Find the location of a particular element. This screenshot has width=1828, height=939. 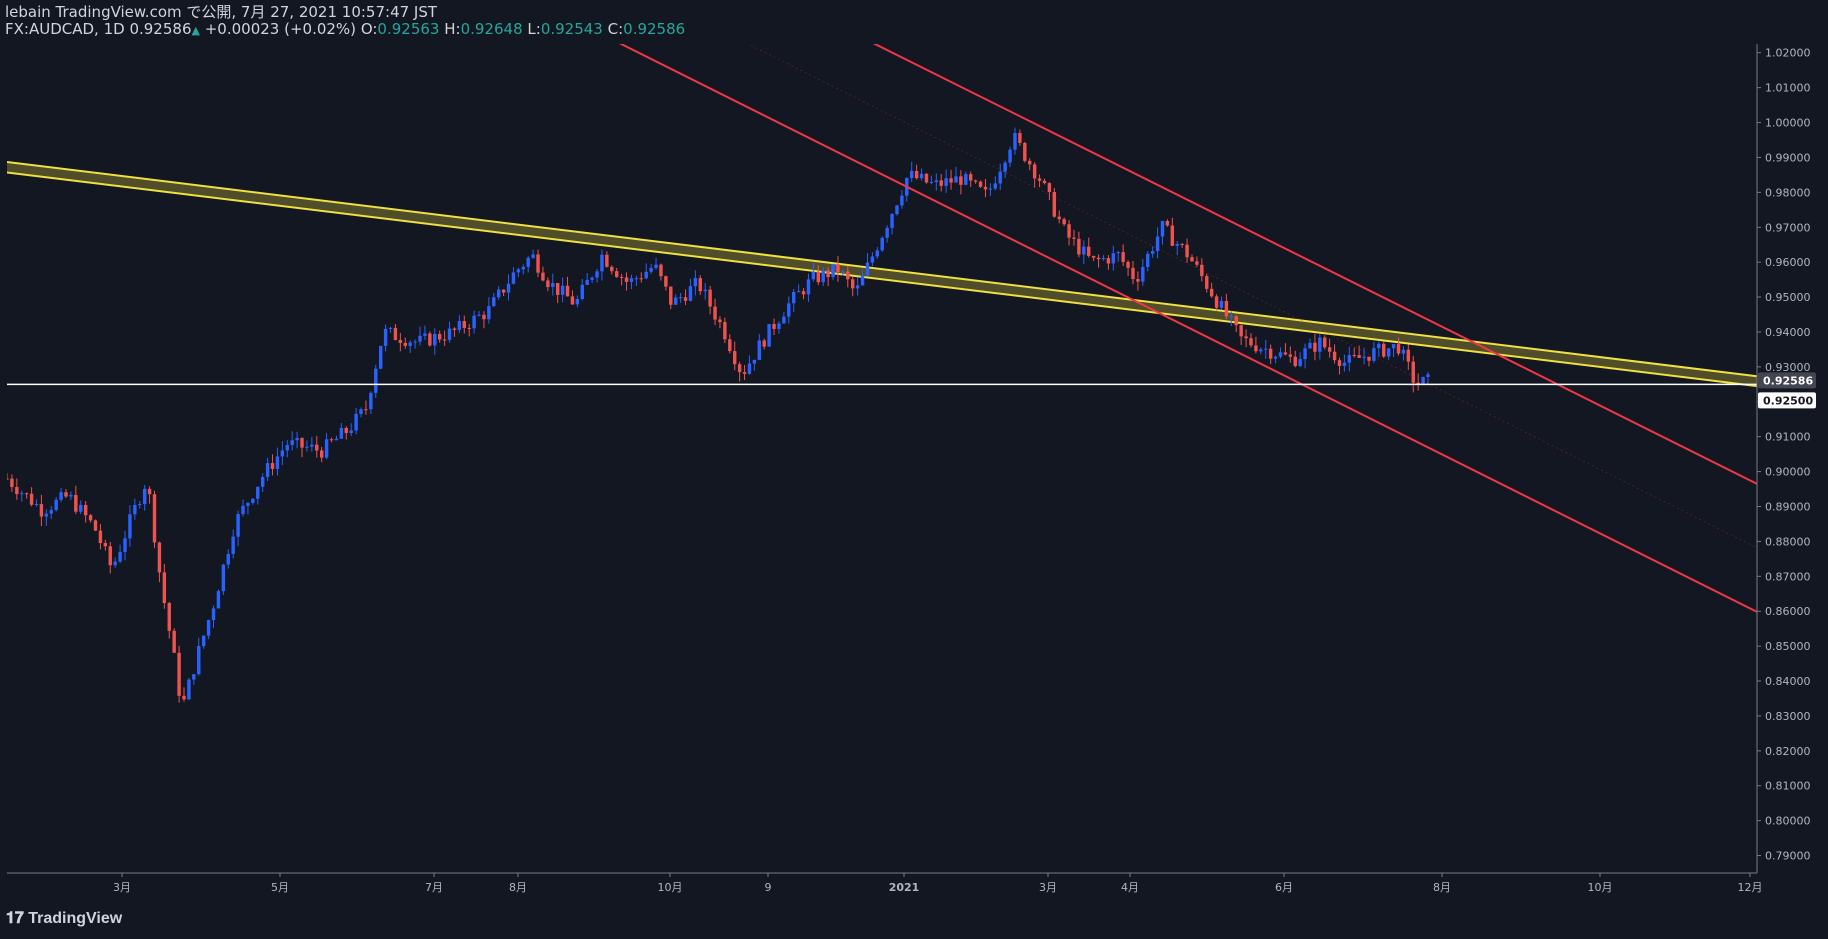

low-label: L: is located at coordinates (534, 29).